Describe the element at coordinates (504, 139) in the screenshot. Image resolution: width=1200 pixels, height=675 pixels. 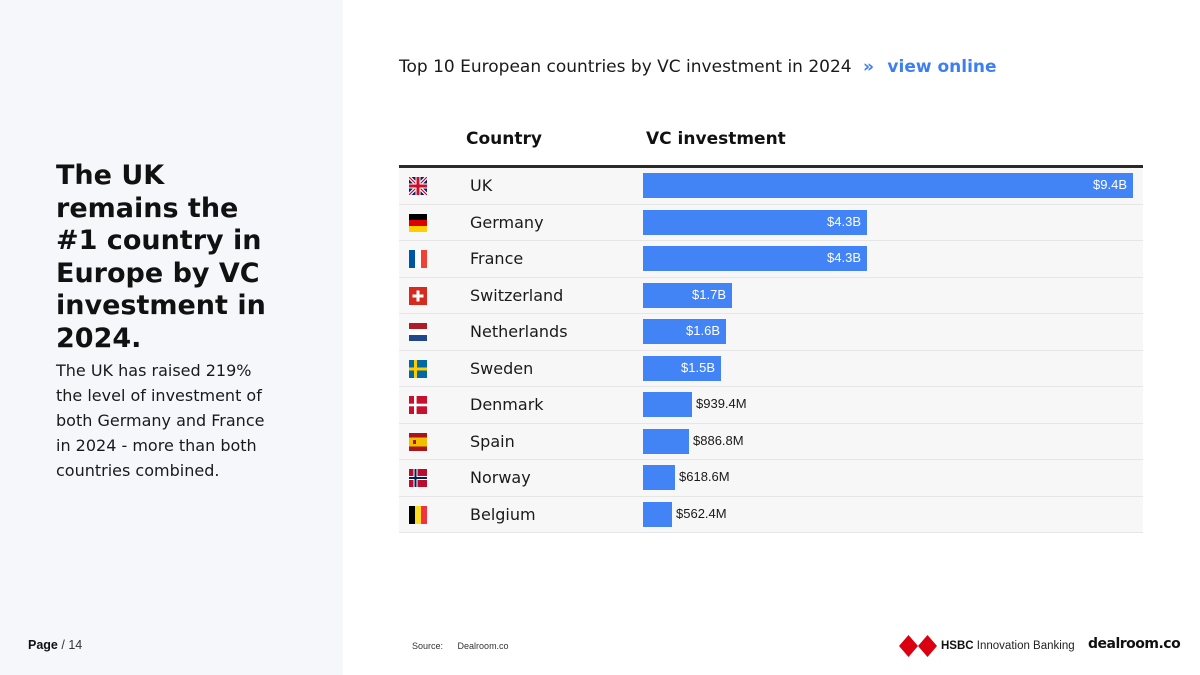
I see `column-header-country: Country` at that location.